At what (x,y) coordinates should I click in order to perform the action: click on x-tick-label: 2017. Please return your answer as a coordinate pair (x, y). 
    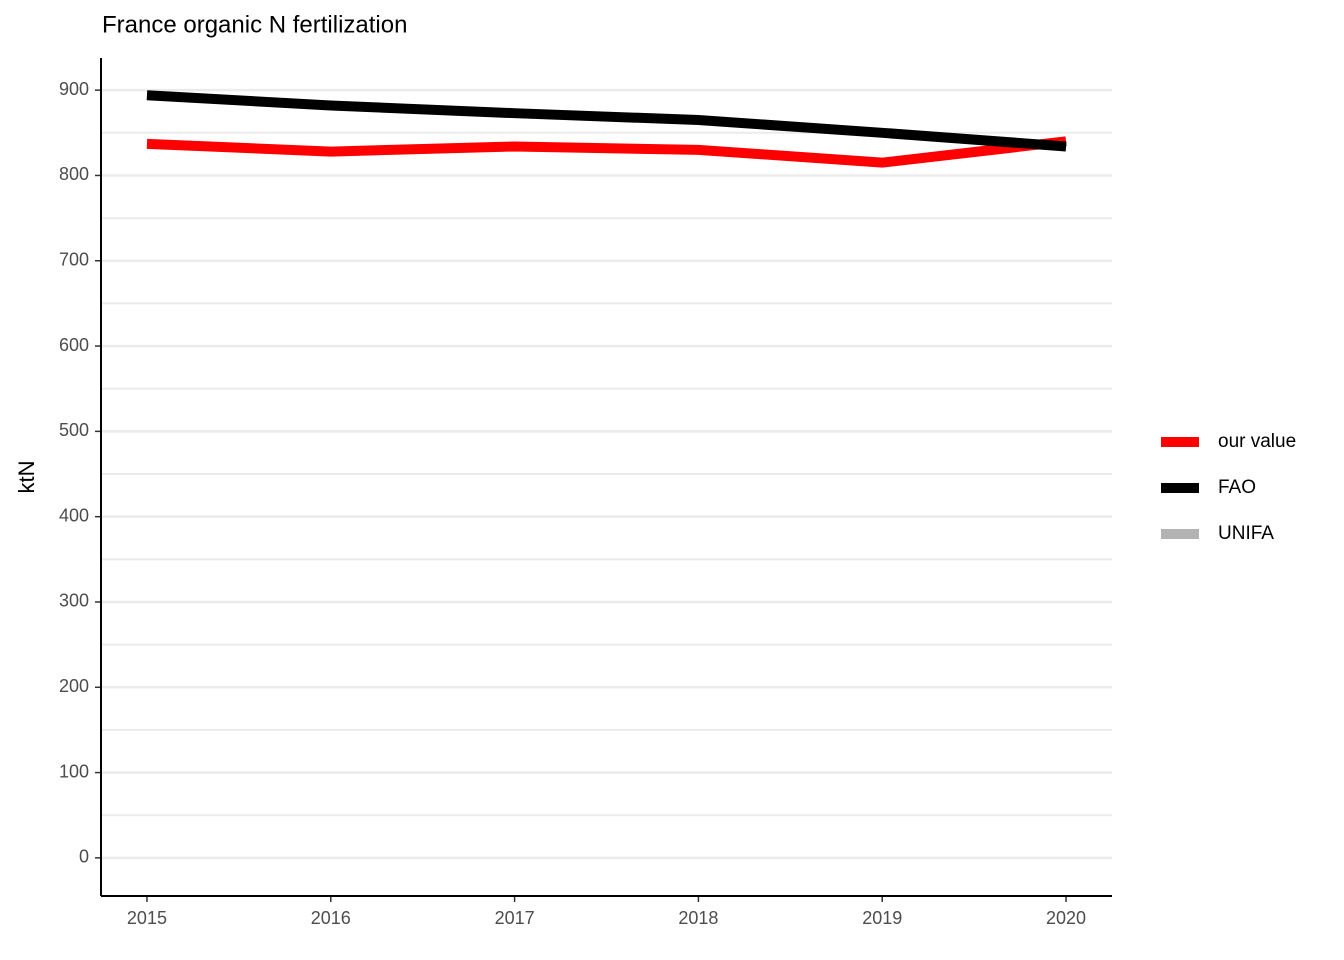
    Looking at the image, I should click on (515, 918).